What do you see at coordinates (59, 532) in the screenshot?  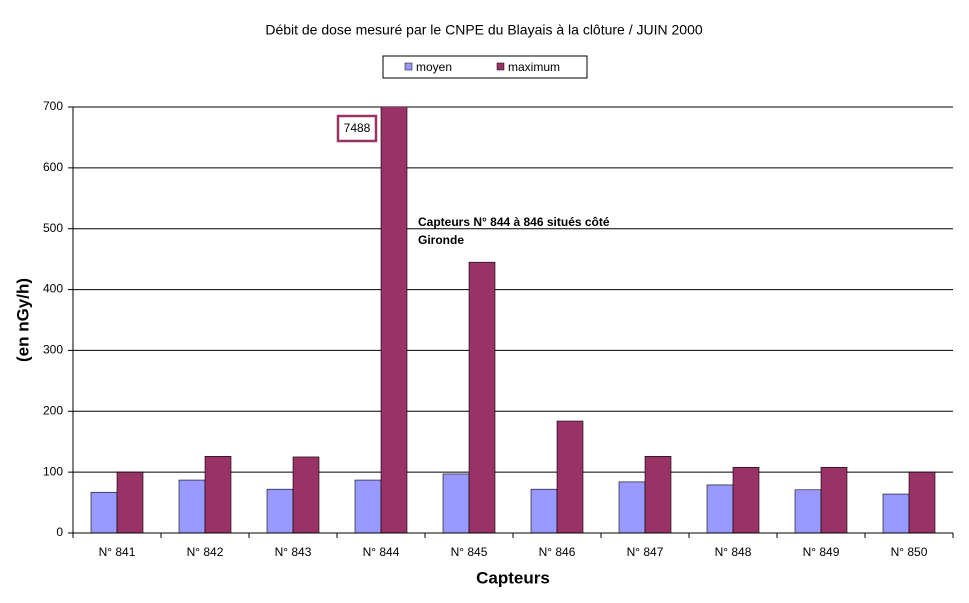 I see `y-tick-label: 0` at bounding box center [59, 532].